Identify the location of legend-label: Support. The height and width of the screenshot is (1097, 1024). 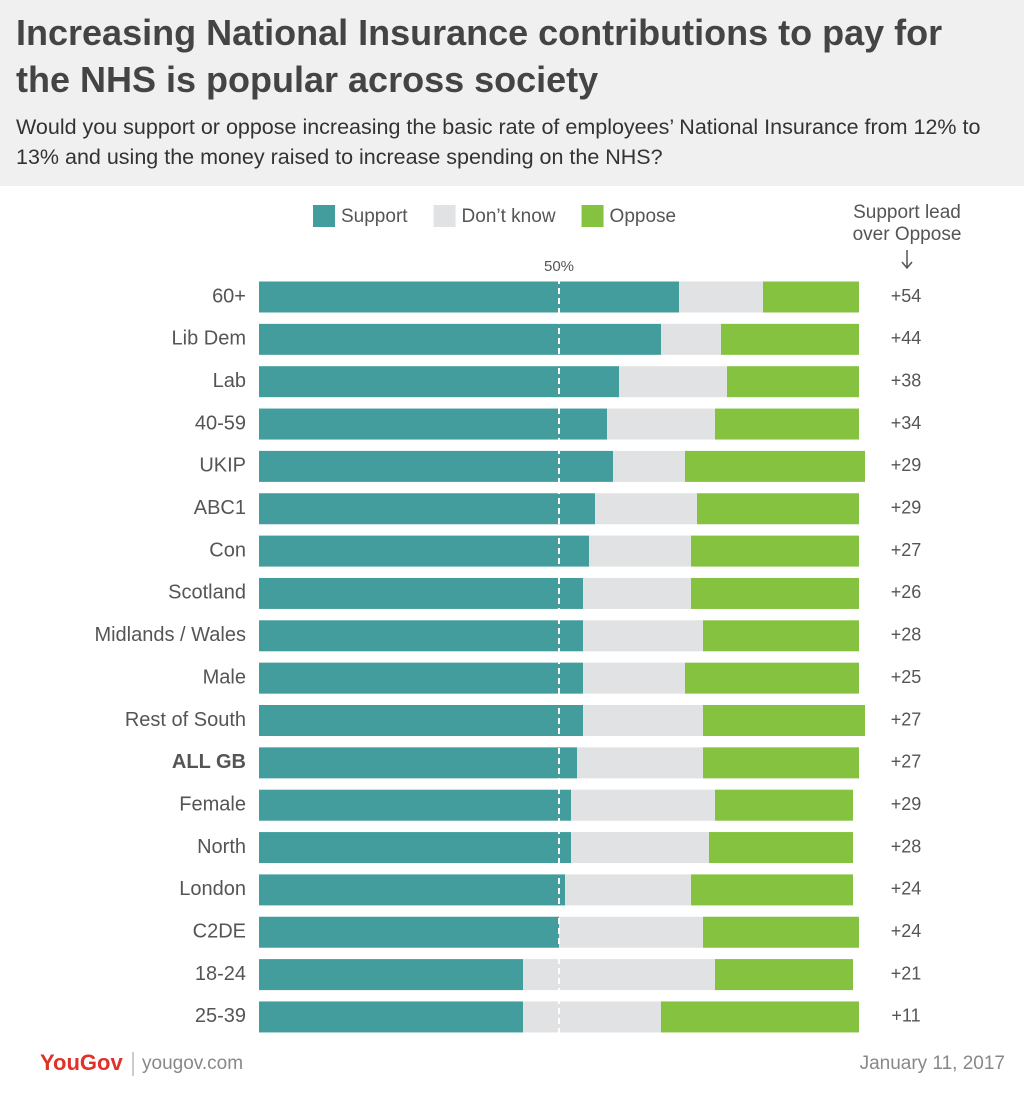
(374, 216).